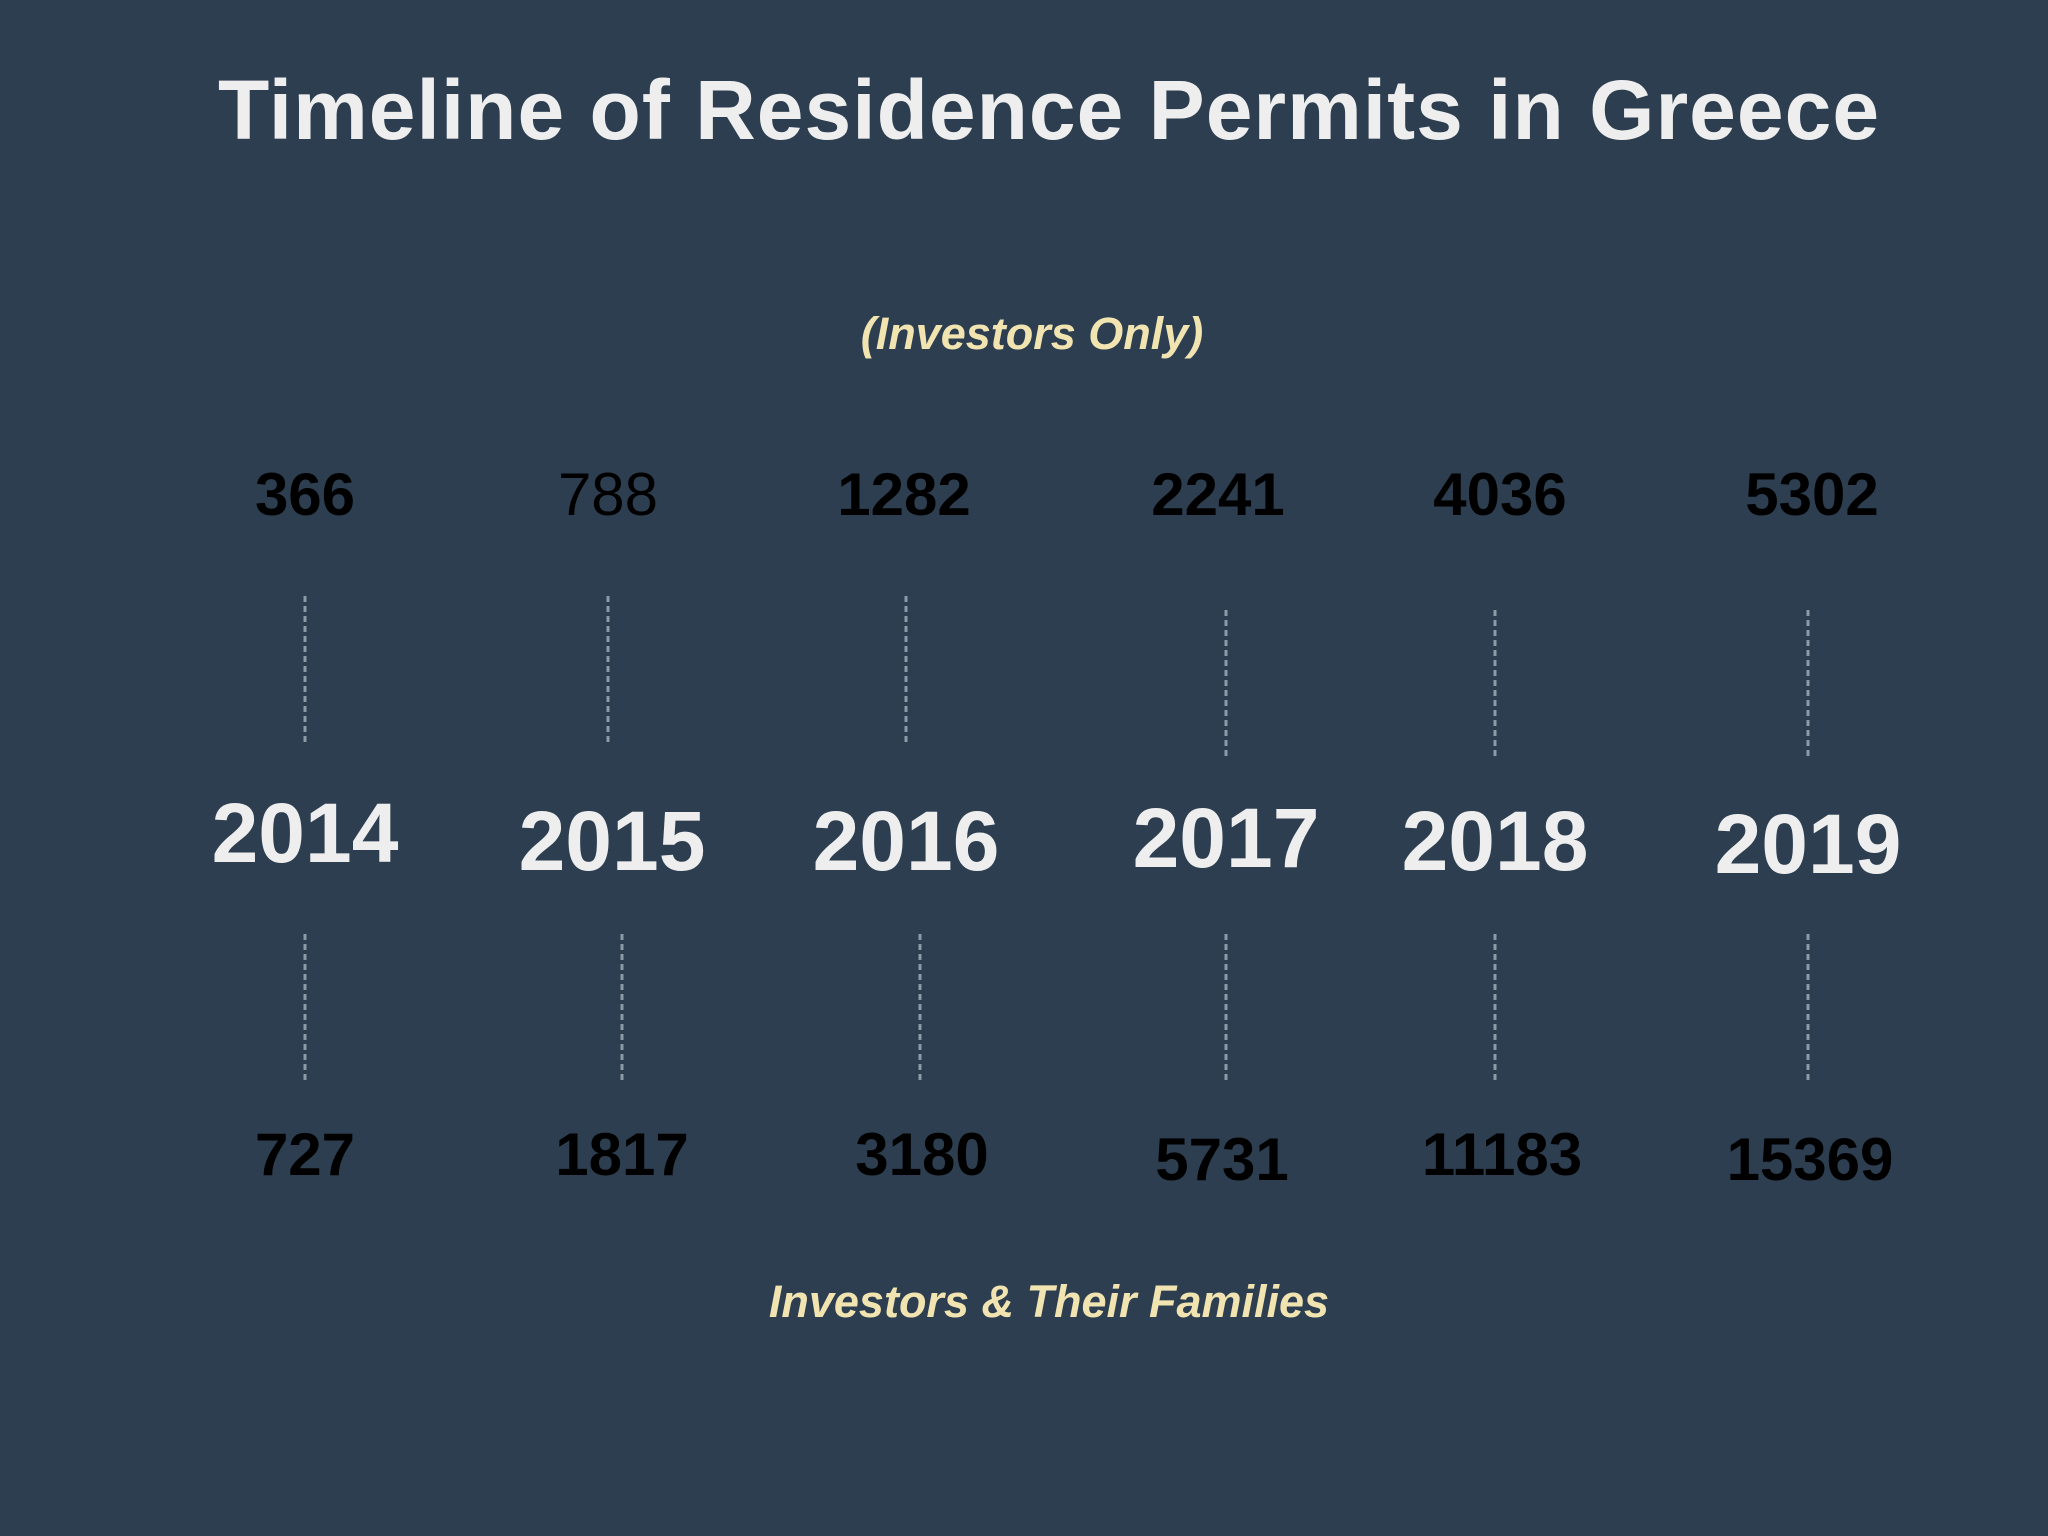  Describe the element at coordinates (608, 494) in the screenshot. I see `investors-only-value-2015: 788` at that location.